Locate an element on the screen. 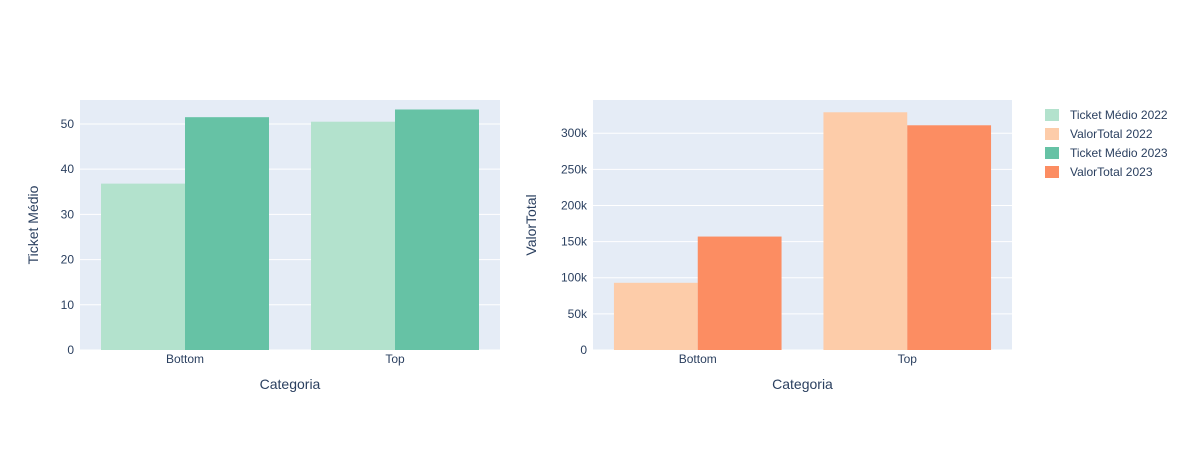 This screenshot has width=1200, height=450. y-axis-title: ValorTotal is located at coordinates (531, 224).